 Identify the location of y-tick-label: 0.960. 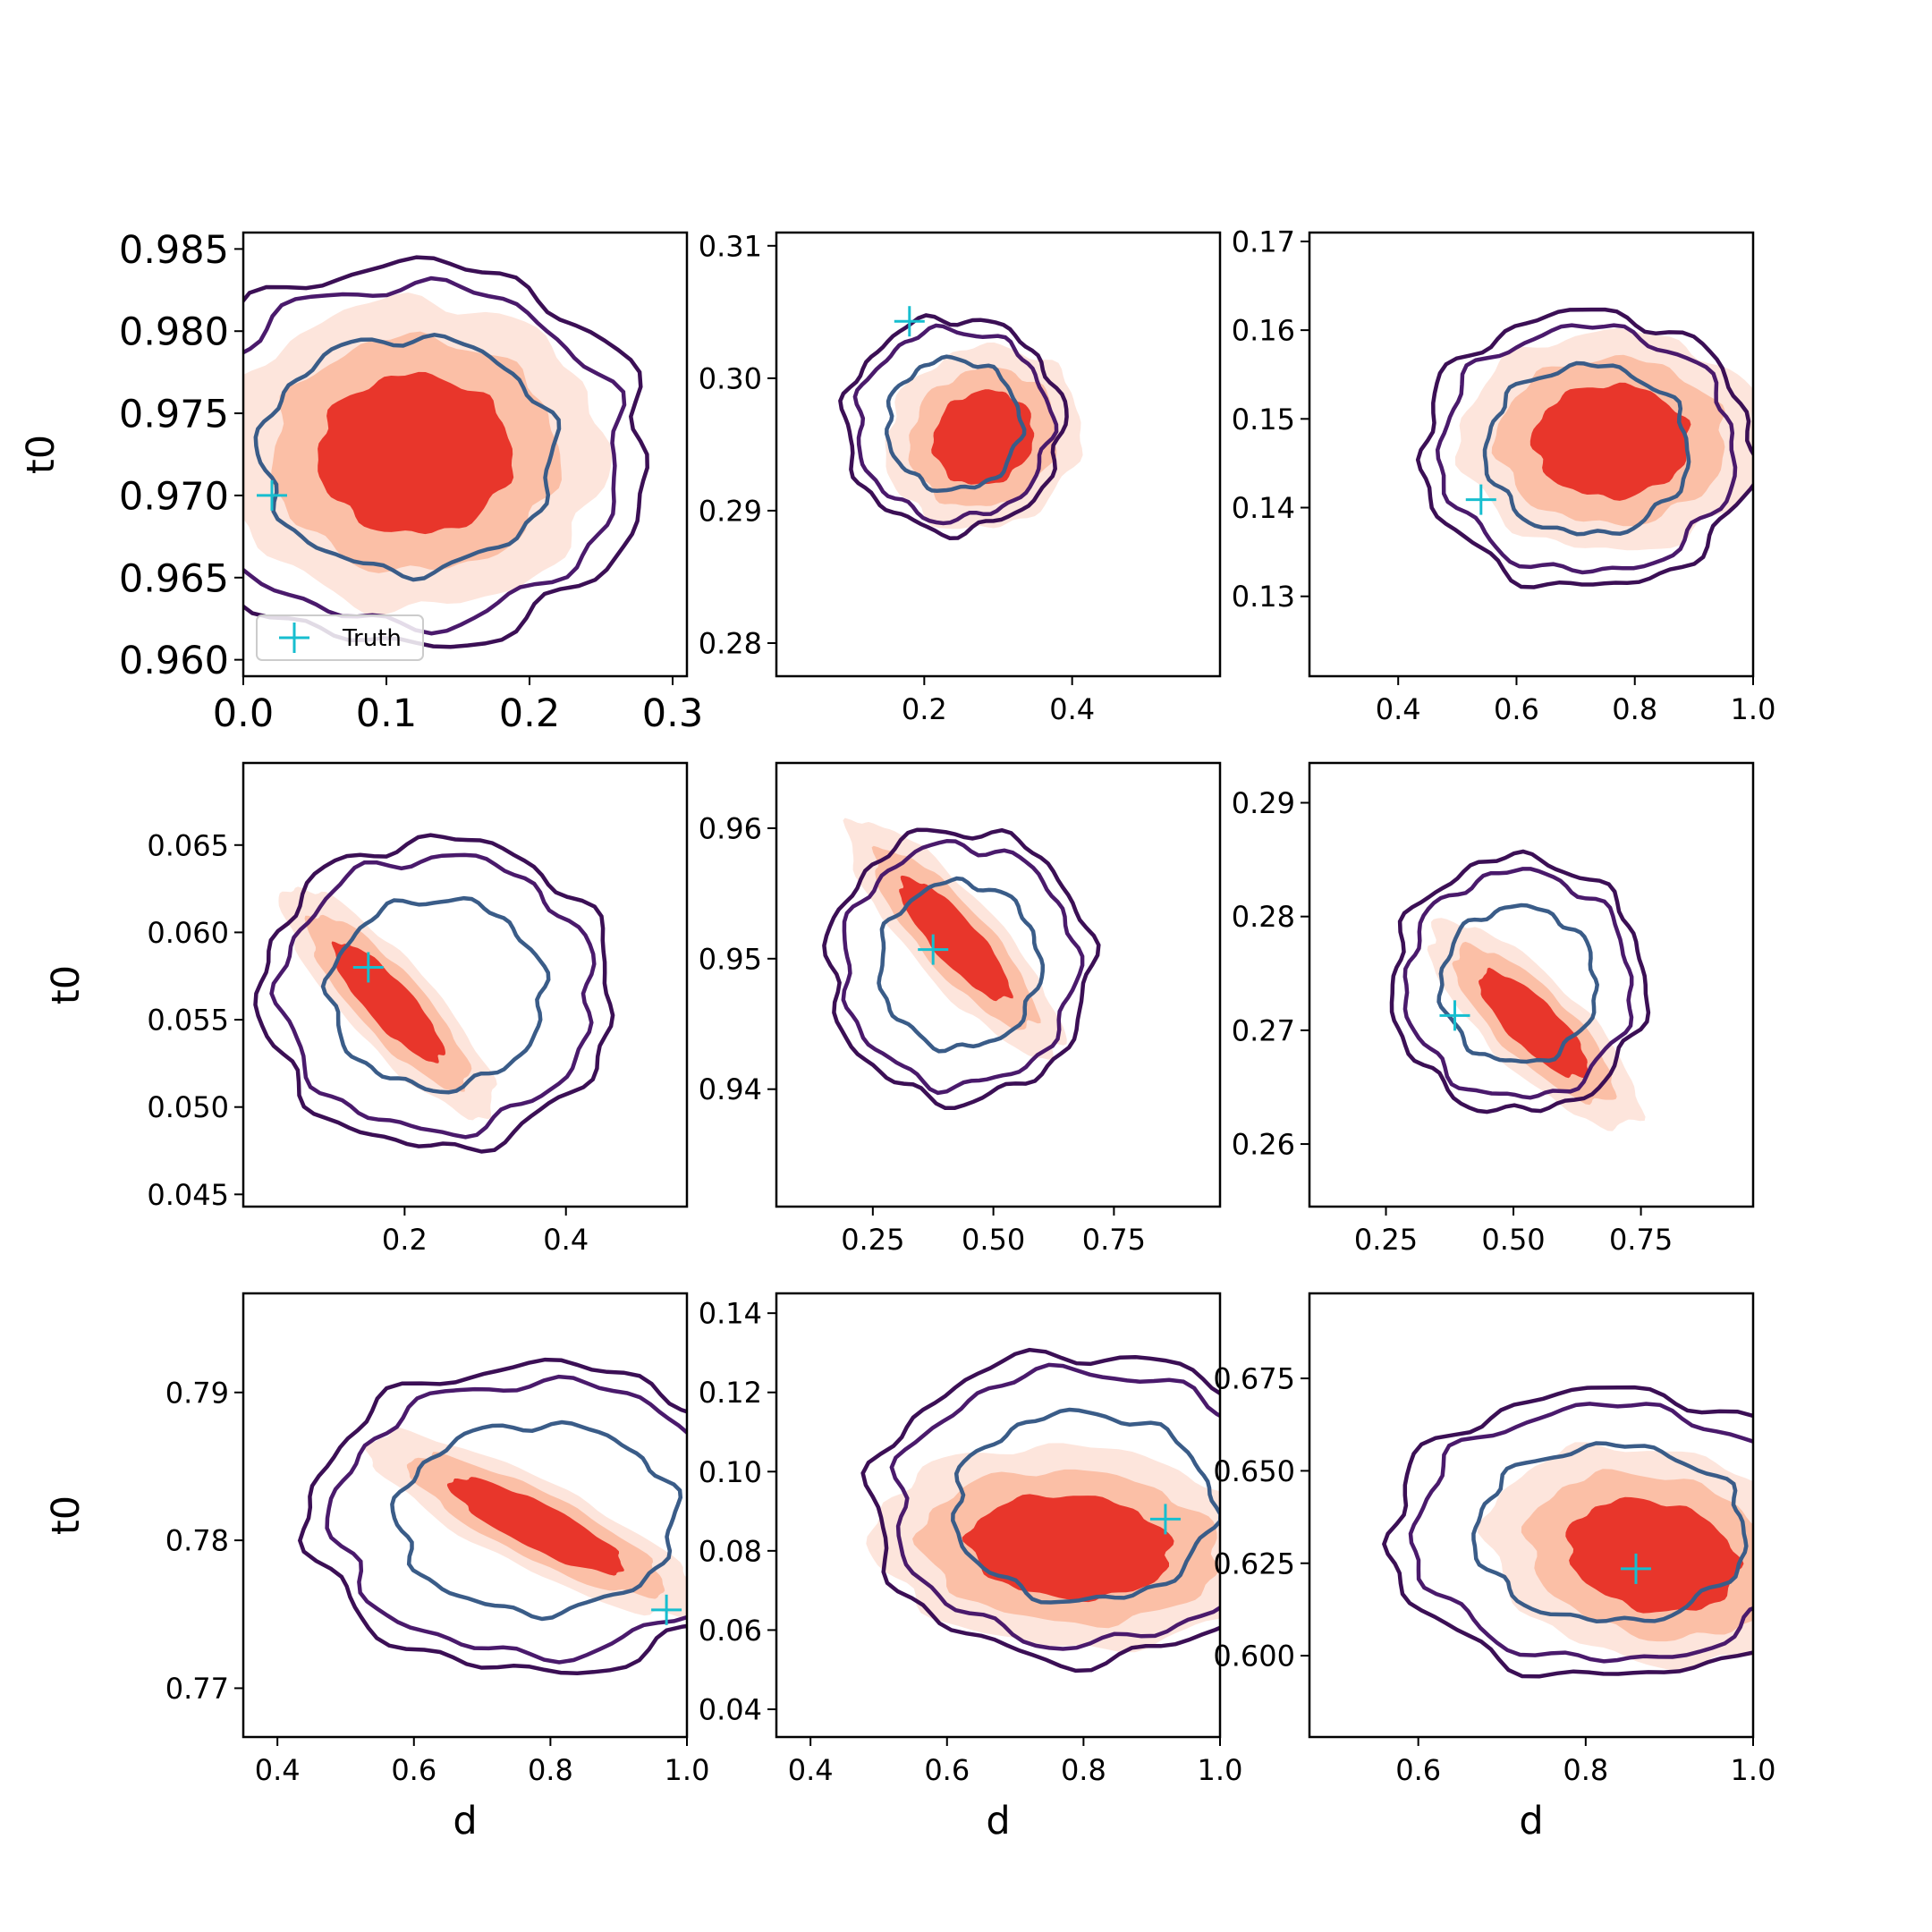
(174, 661).